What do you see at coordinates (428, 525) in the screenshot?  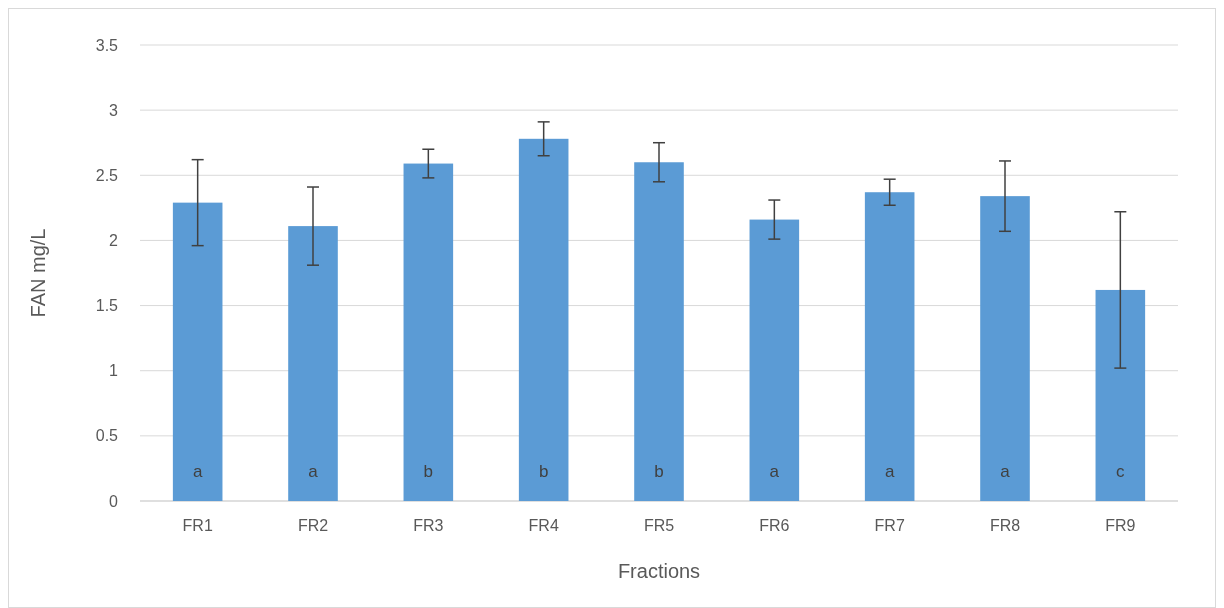 I see `x-tick-label: FR3` at bounding box center [428, 525].